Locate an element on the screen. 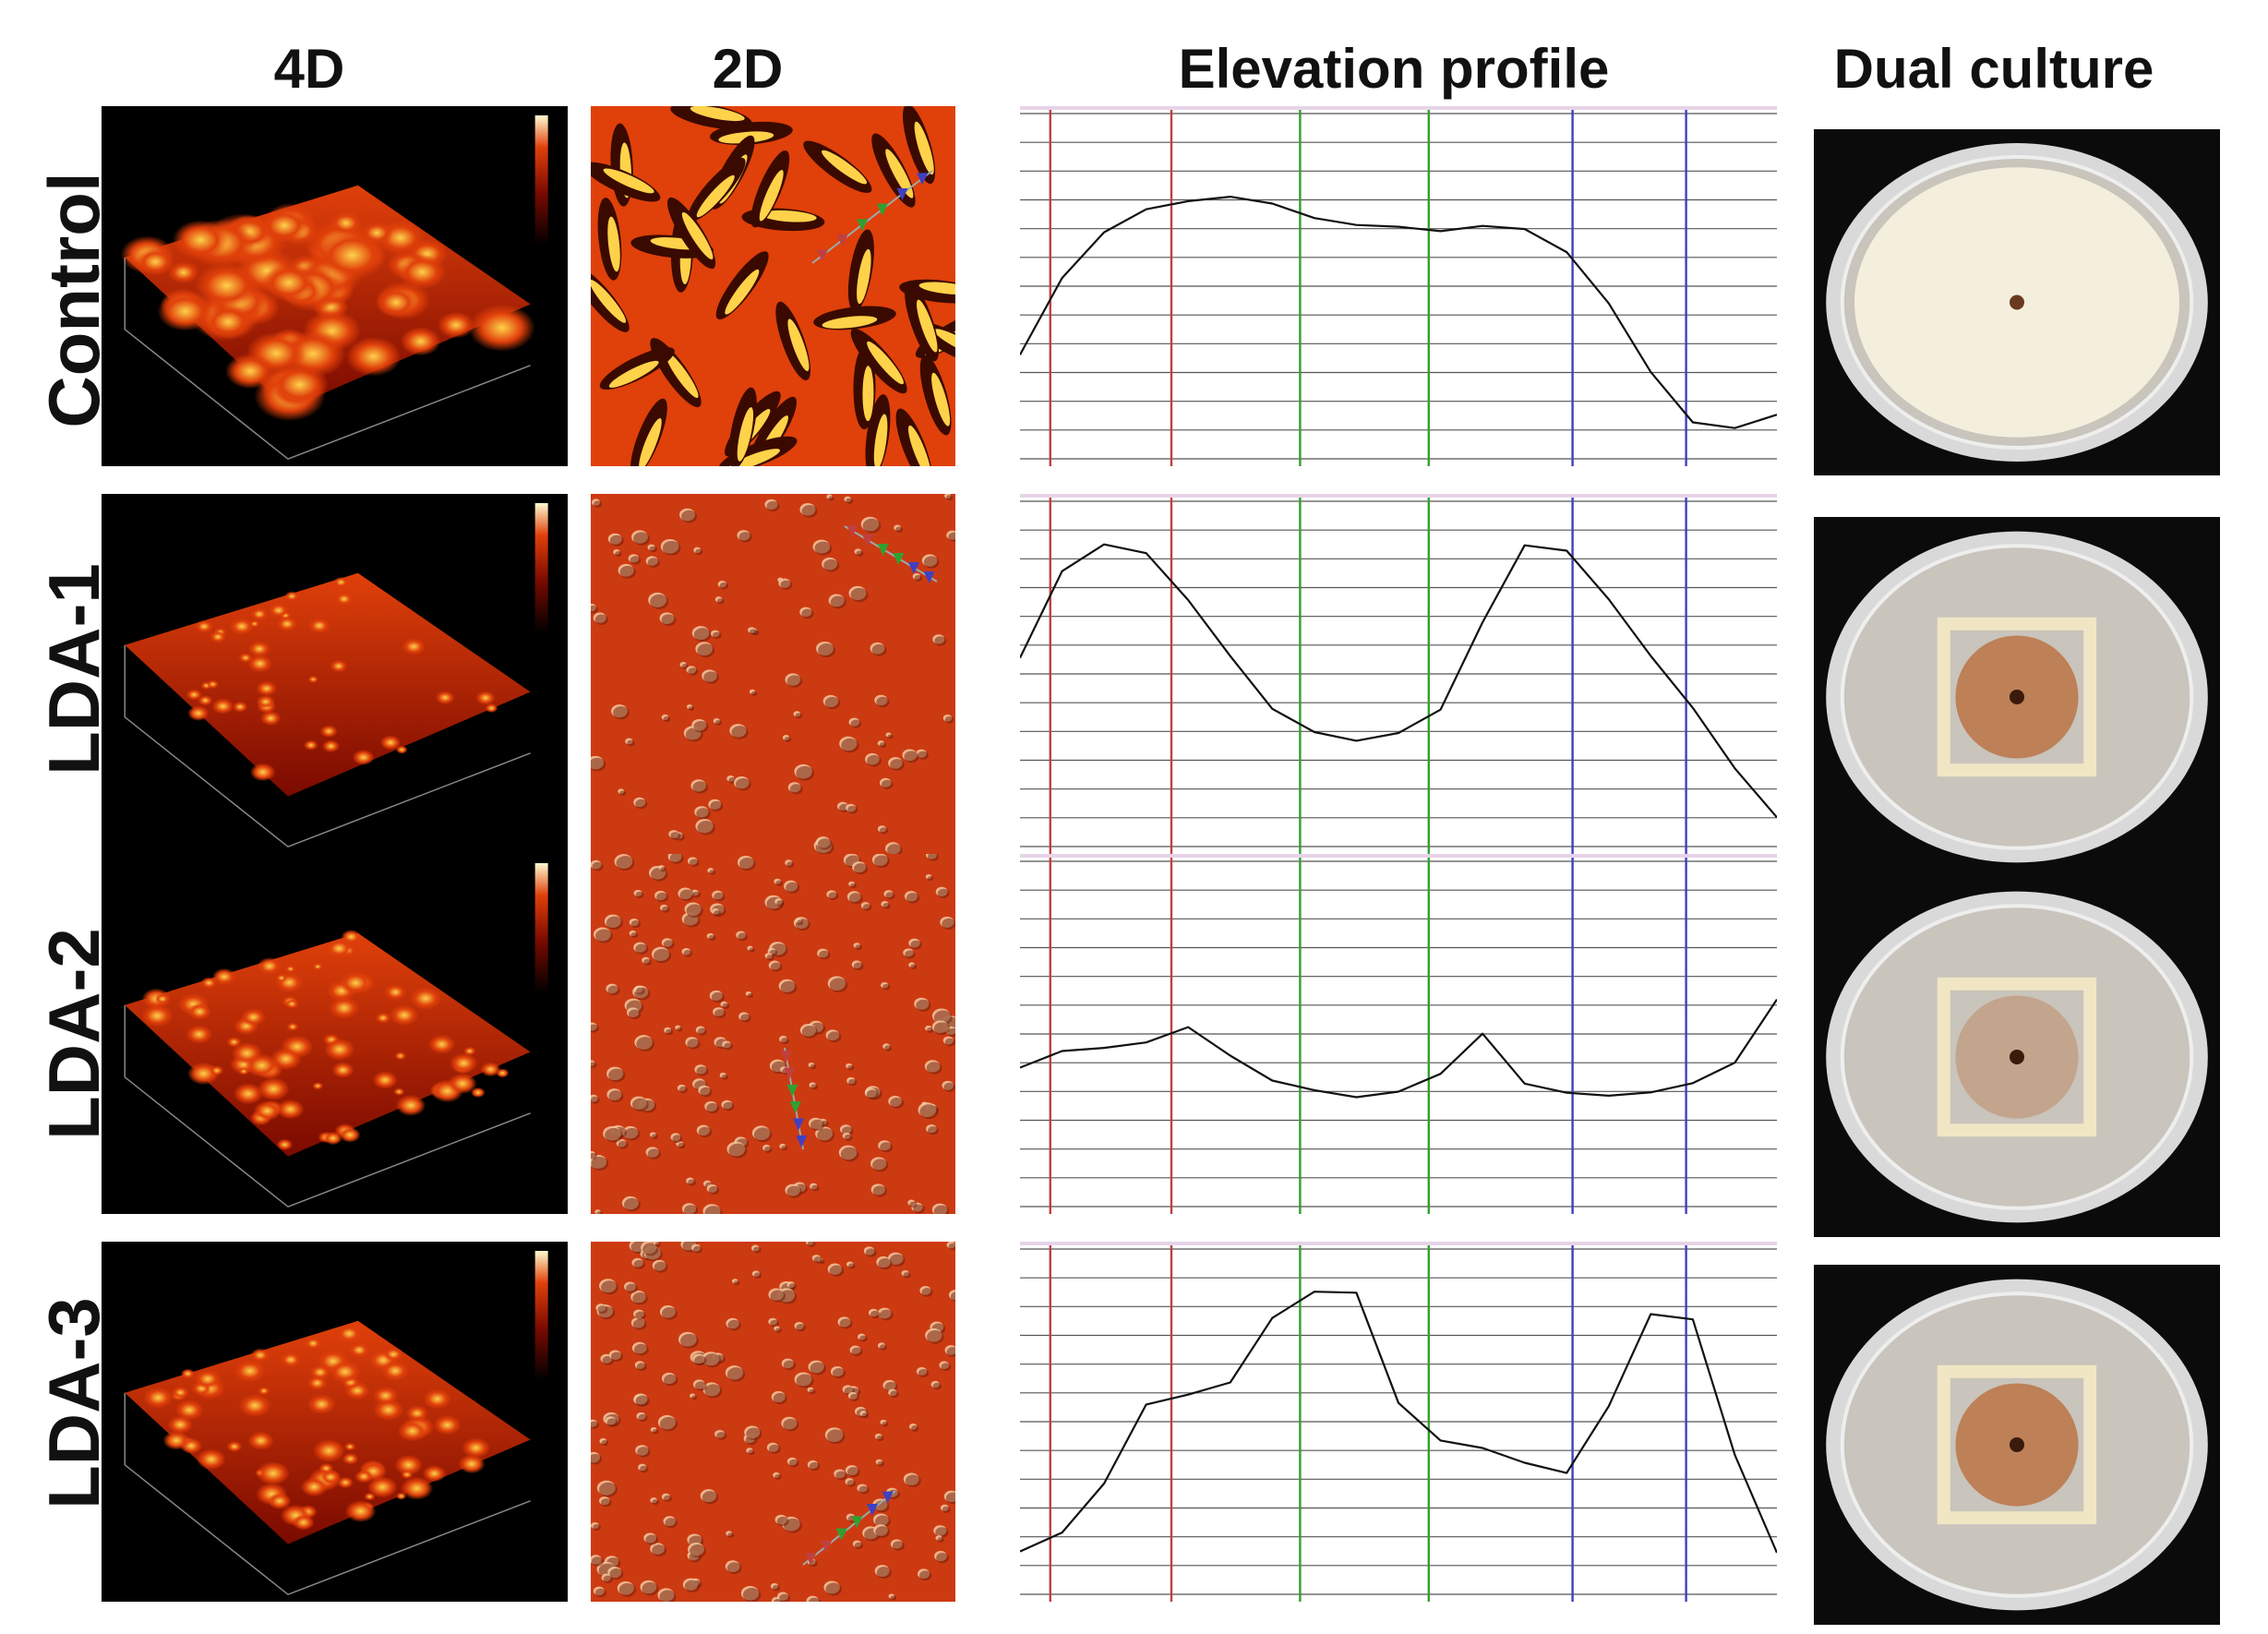 The image size is (2268, 1634). elevation-profile-control is located at coordinates (1398, 286).